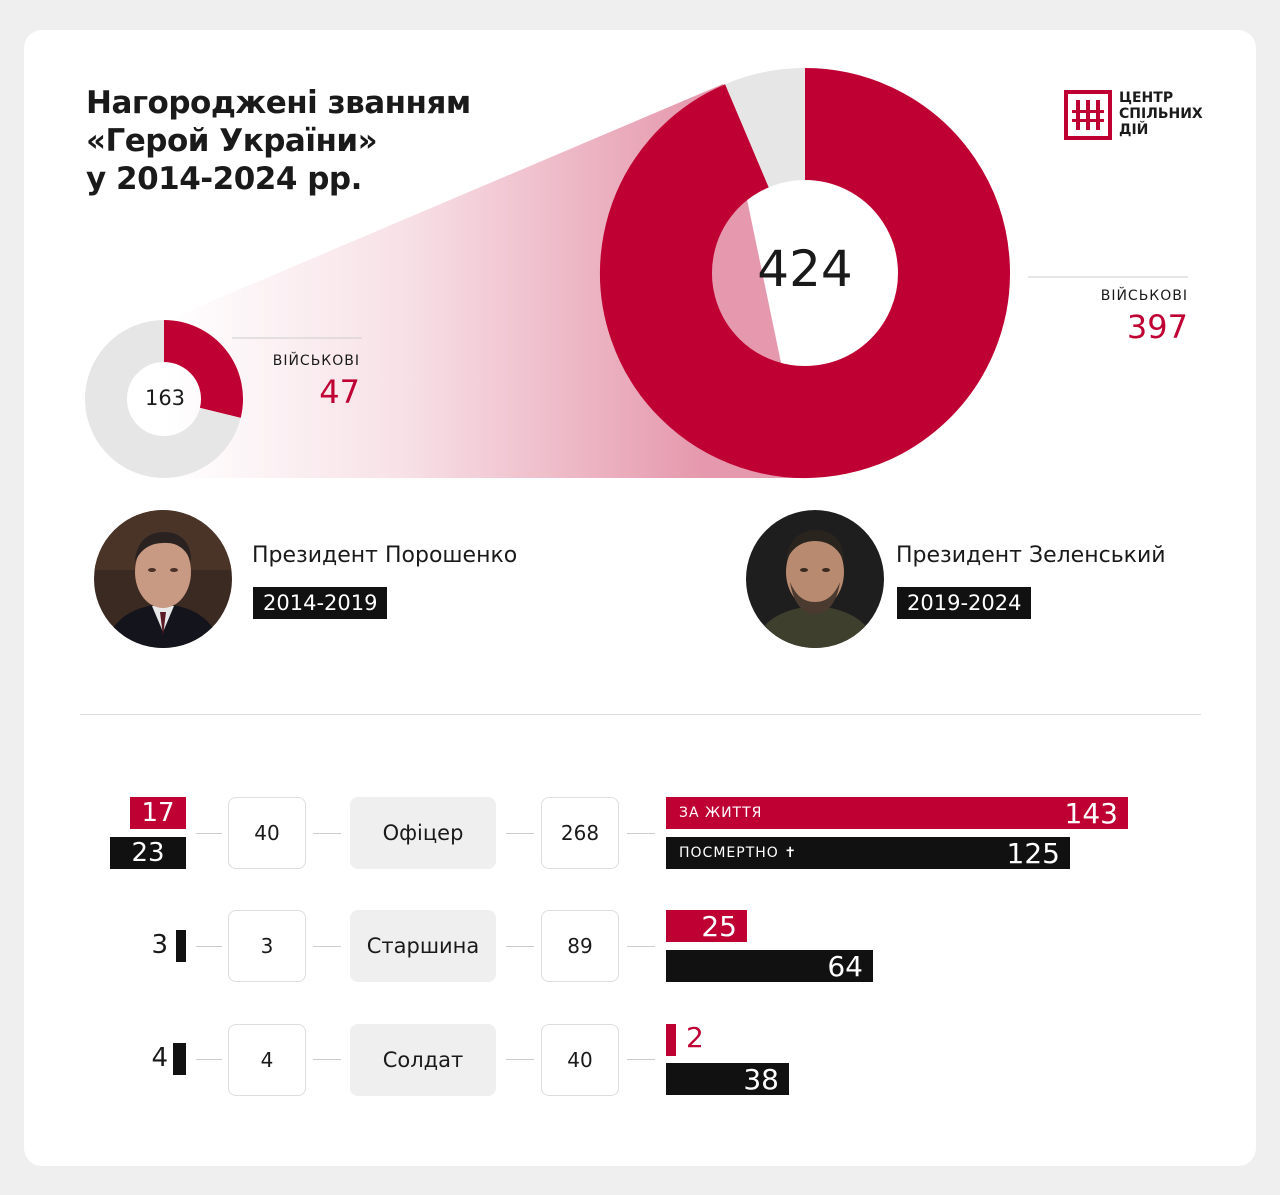  I want to click on title-line-3: у 2014-2024 рр., so click(224, 179).